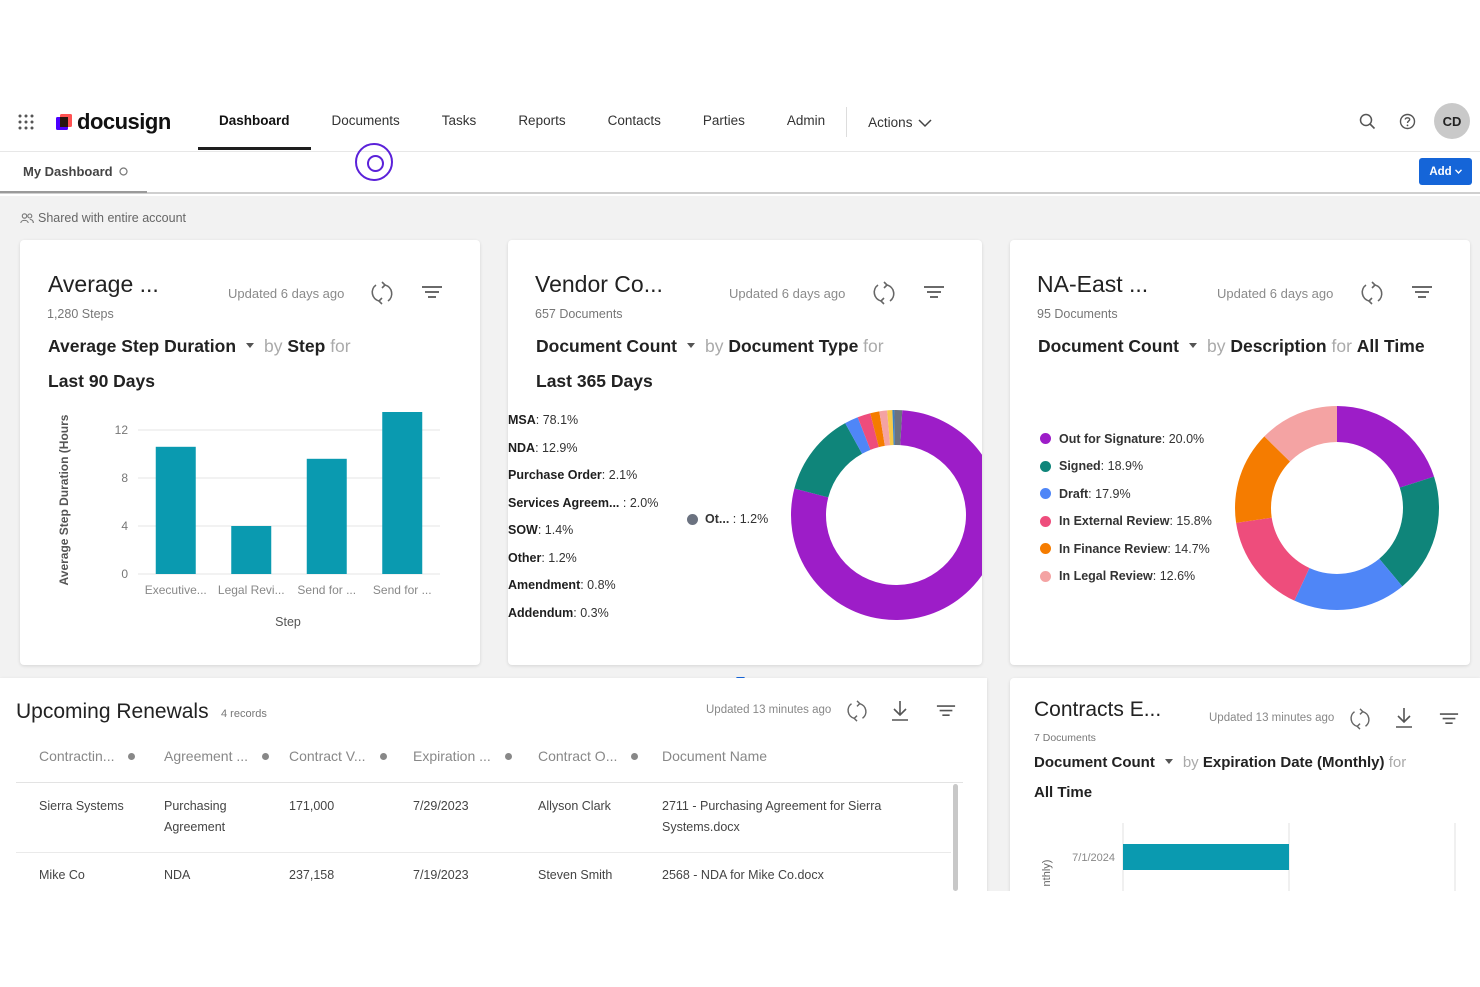 Image resolution: width=1480 pixels, height=987 pixels. Describe the element at coordinates (26, 122) in the screenshot. I see `app-launcher-icon` at that location.